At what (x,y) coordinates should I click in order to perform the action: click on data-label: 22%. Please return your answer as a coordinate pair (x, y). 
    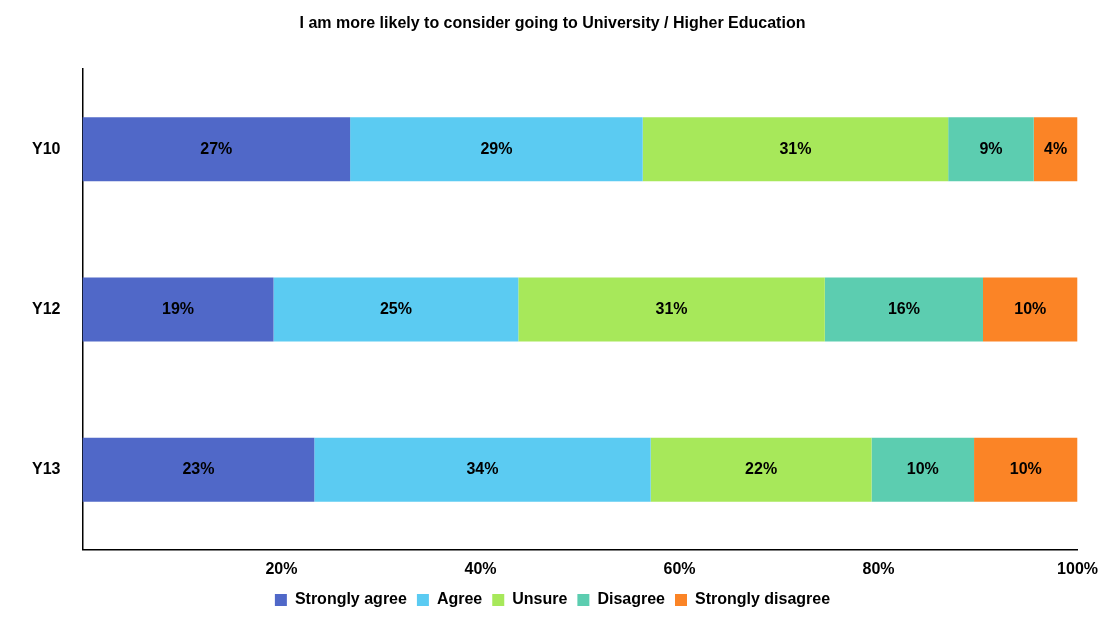
    Looking at the image, I should click on (761, 469).